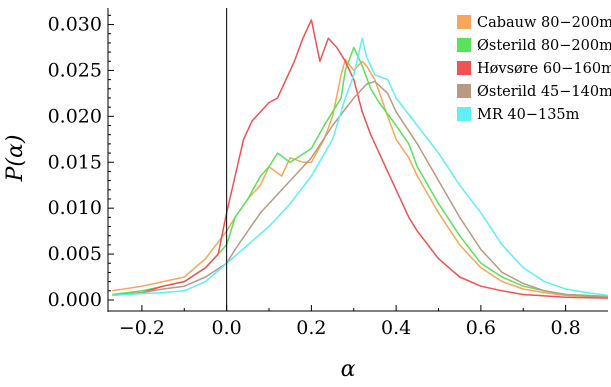 The image size is (611, 387). I want to click on y-tick-label: 0.005, so click(75, 254).